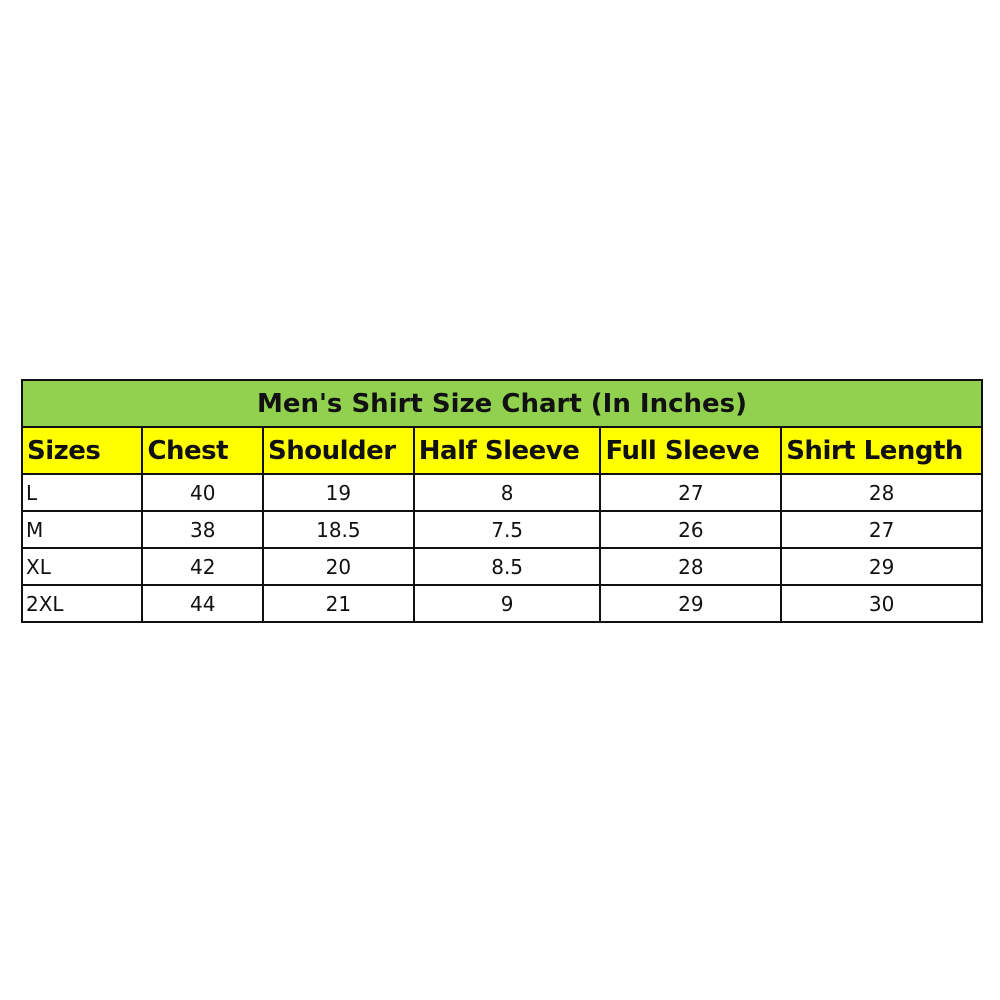  Describe the element at coordinates (338, 492) in the screenshot. I see `cell-shoulder: 19` at that location.